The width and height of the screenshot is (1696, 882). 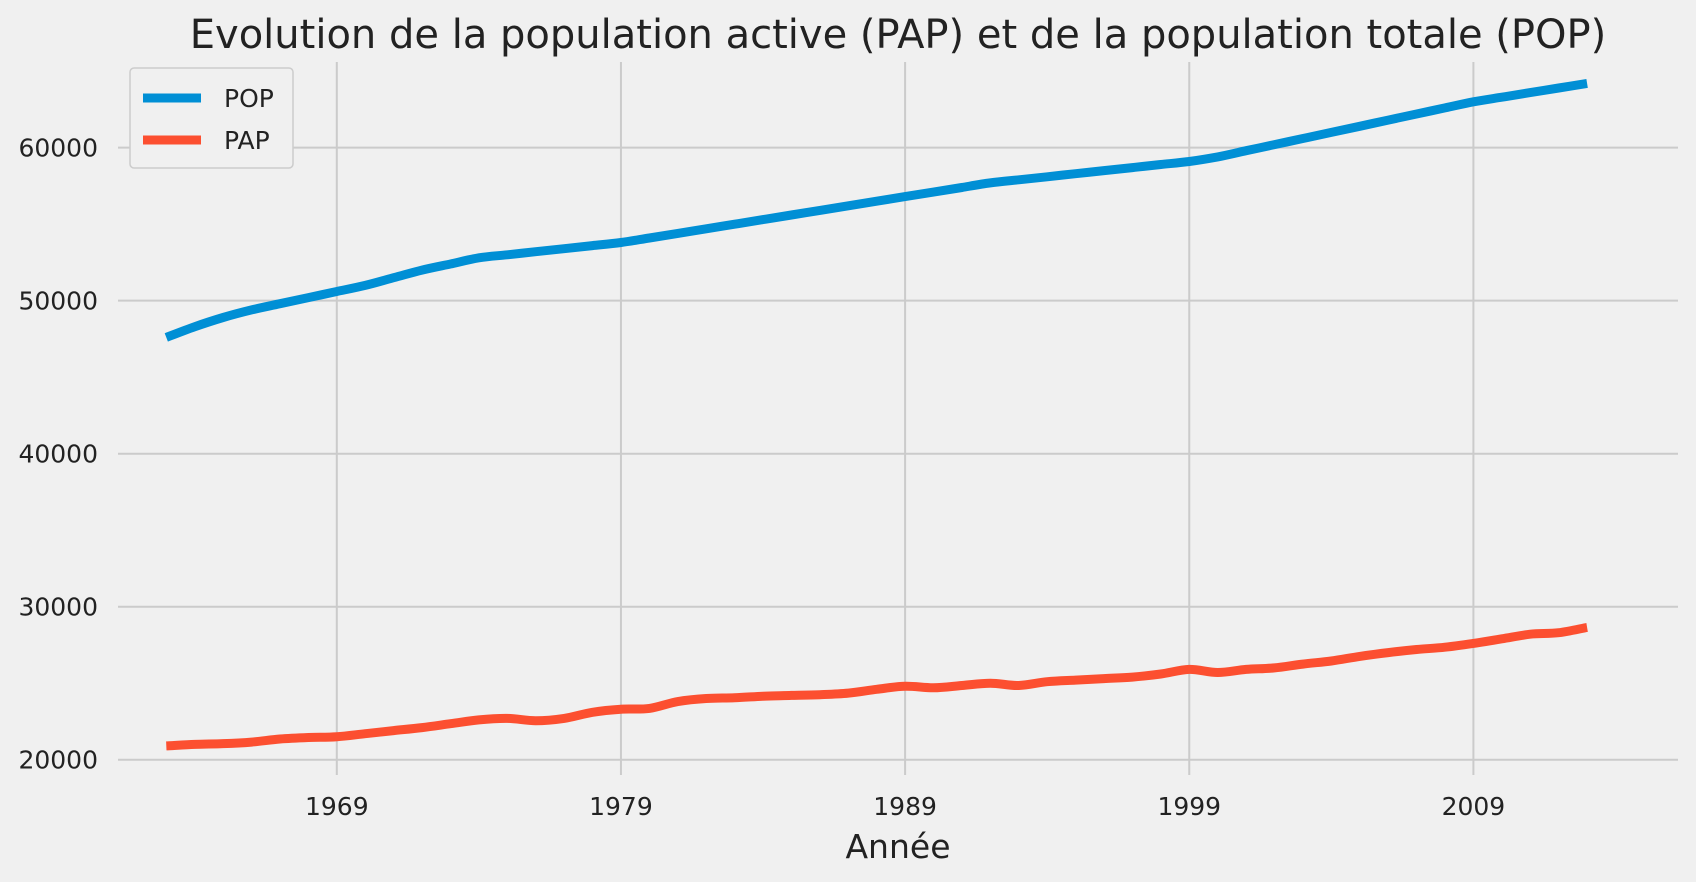 I want to click on x-tick-label: 1979, so click(x=621, y=806).